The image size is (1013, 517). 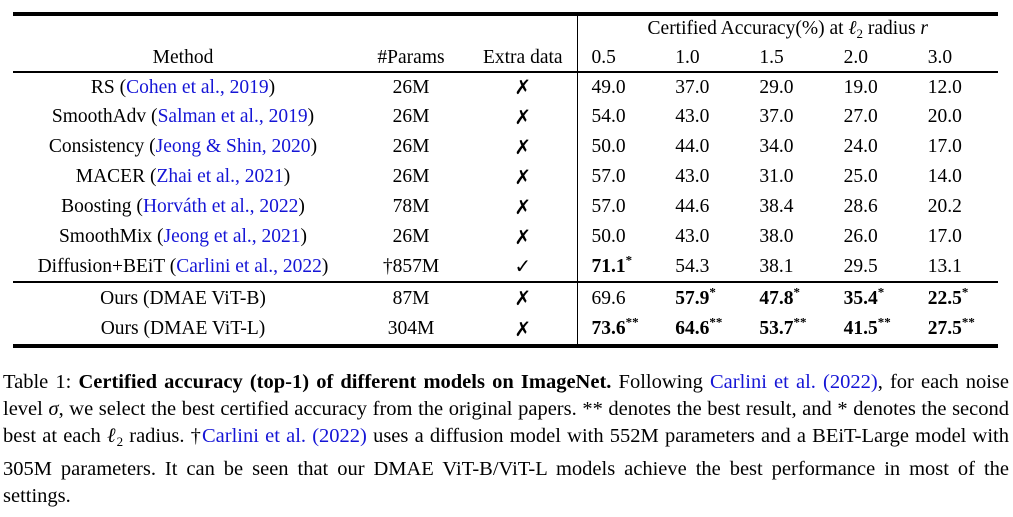 I want to click on accuracy-cell: 29.0, so click(x=787, y=87).